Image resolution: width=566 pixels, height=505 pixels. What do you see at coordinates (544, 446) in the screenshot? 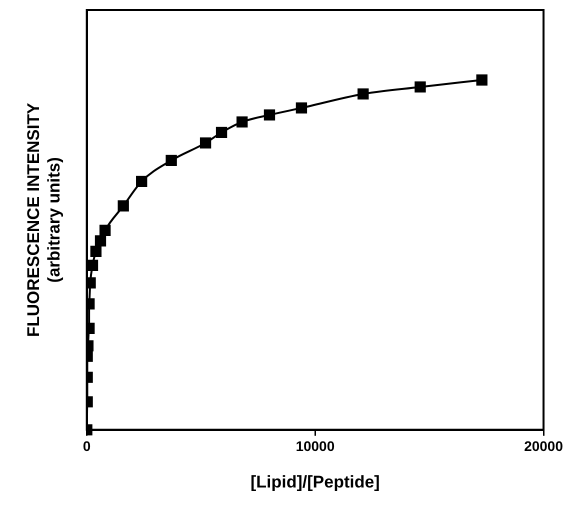
I see `x-tick-label: 20000` at bounding box center [544, 446].